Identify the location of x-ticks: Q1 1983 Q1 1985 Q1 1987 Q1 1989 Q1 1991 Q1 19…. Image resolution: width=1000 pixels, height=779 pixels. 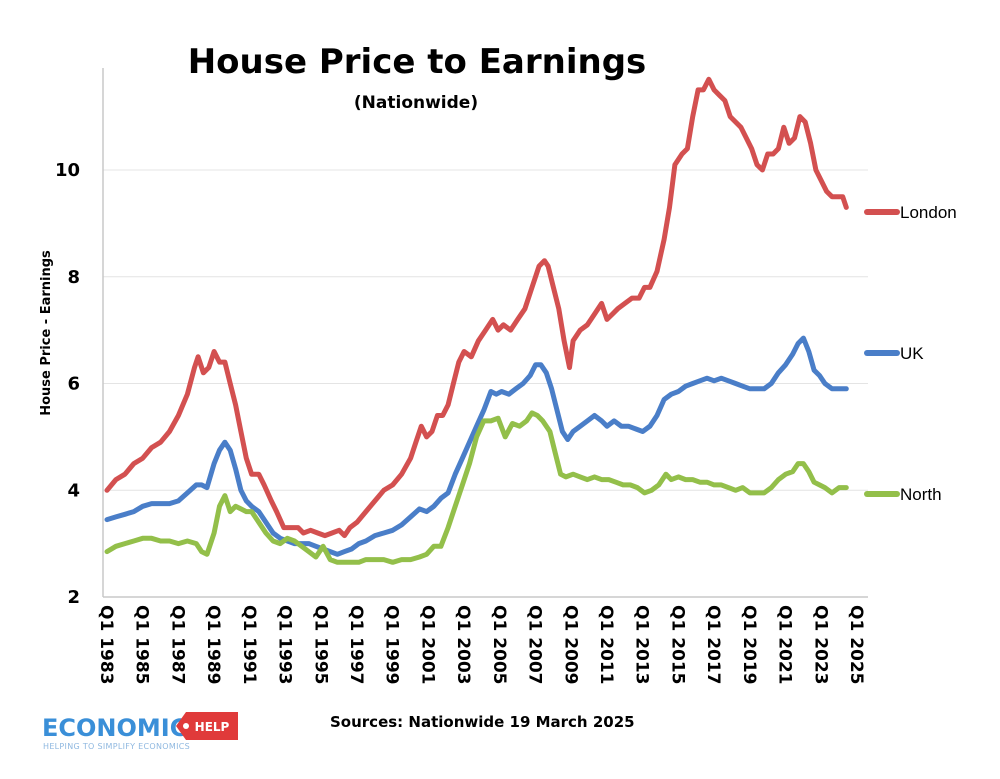
(481, 645).